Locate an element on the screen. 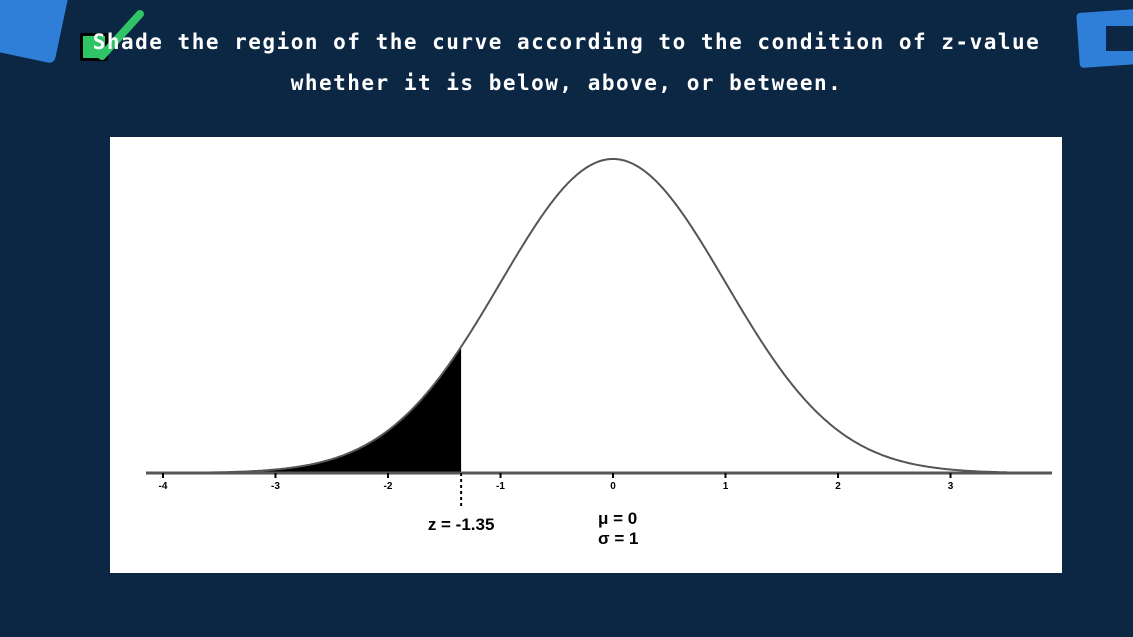 The width and height of the screenshot is (1133, 637). mean-label: μ = 0 is located at coordinates (617, 518).